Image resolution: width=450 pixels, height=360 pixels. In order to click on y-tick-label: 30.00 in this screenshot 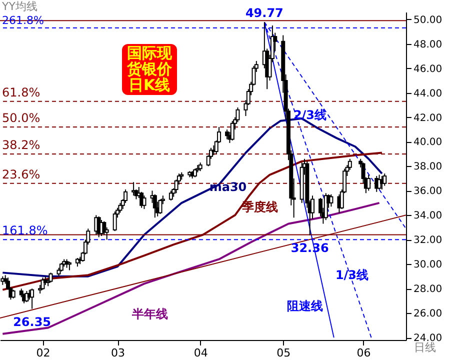, I will do `click(428, 265)`.